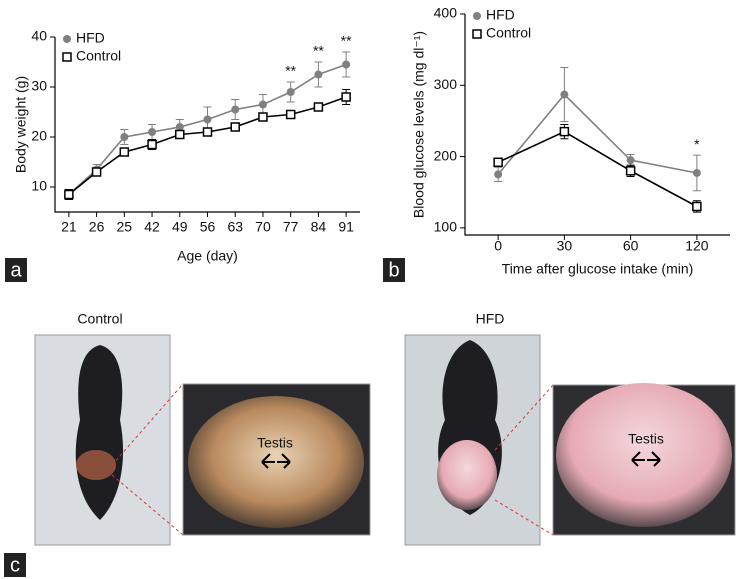  I want to click on y-tick-label: 300, so click(446, 84).